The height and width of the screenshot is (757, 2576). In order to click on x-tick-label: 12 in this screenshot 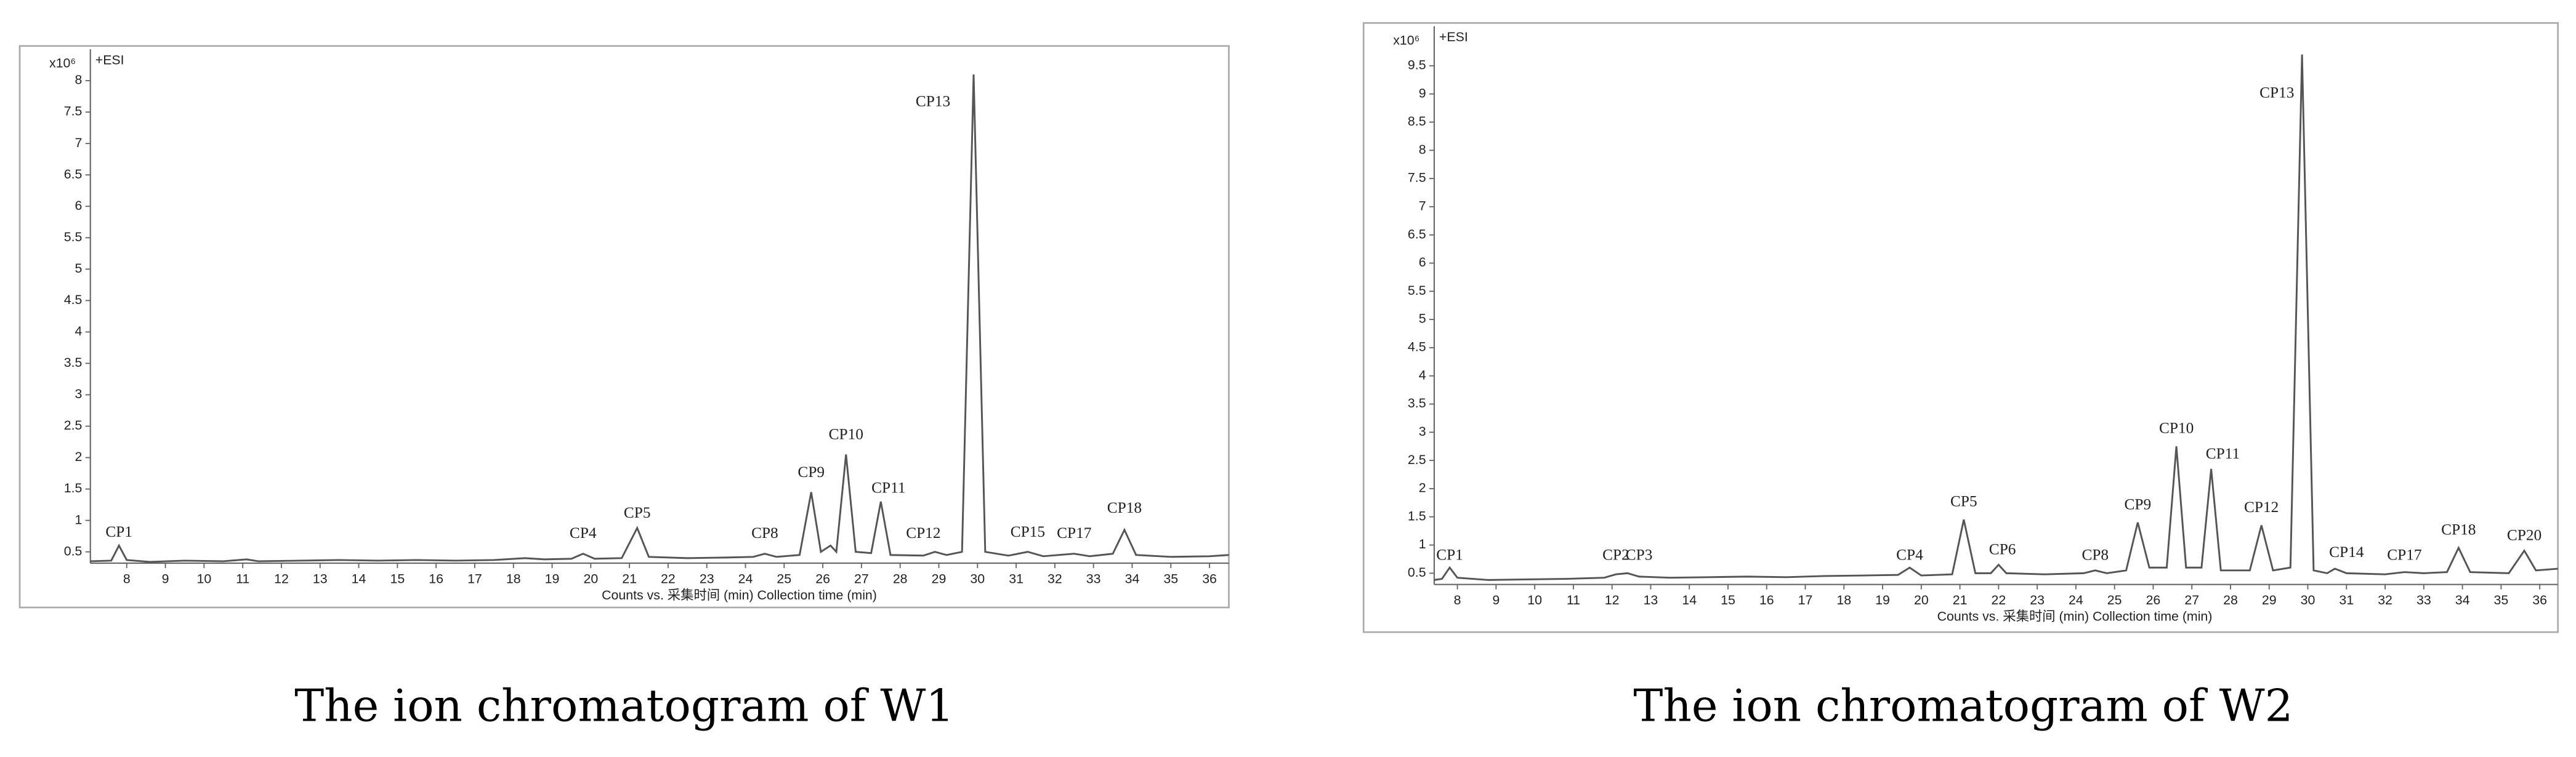, I will do `click(1612, 600)`.